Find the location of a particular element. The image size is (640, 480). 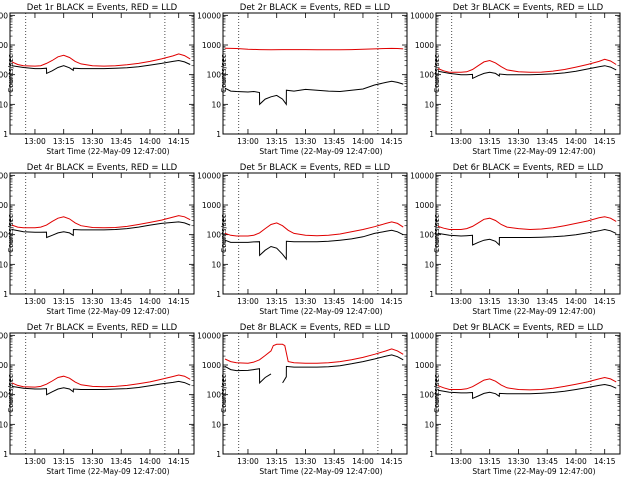

plot-title: Det 3r BLACK = Events, RED = LLD is located at coordinates (528, 8).